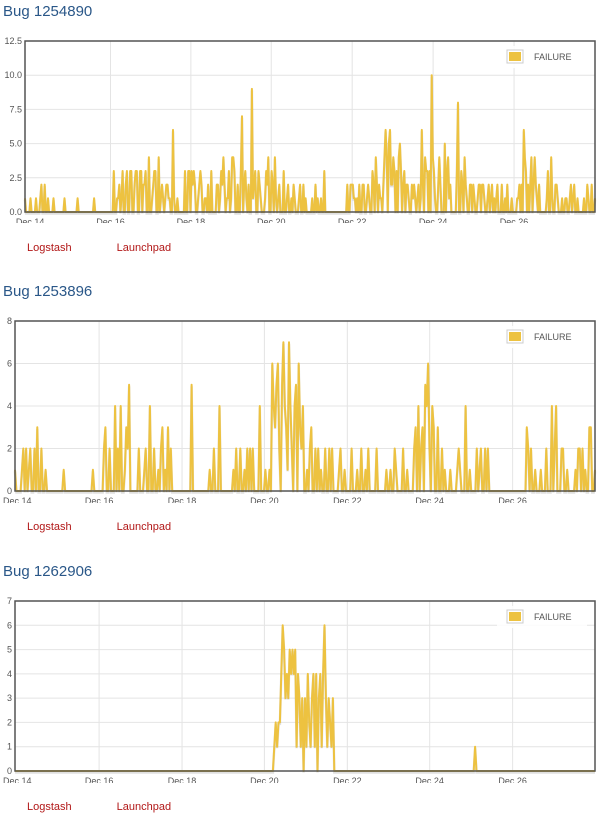  Describe the element at coordinates (47, 291) in the screenshot. I see `bug-title: Bug 1253896` at that location.